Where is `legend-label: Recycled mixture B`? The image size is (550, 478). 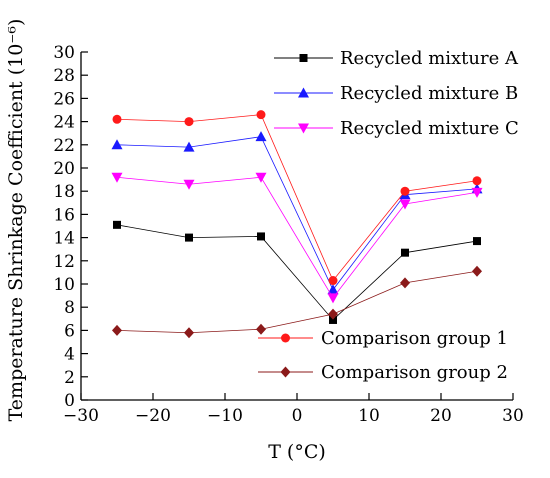
legend-label: Recycled mixture B is located at coordinates (429, 93).